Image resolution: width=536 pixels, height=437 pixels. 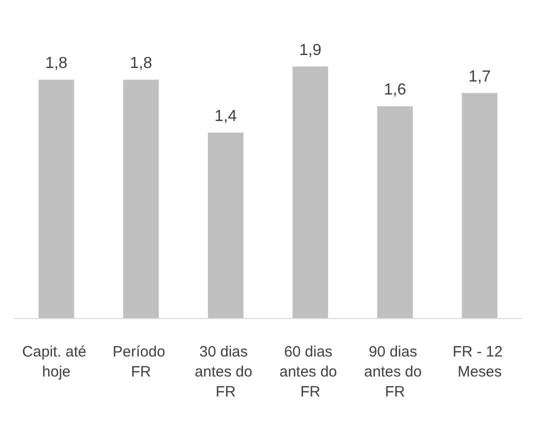 What do you see at coordinates (395, 372) in the screenshot?
I see `x-tick-label: 90 dias antes do FR` at bounding box center [395, 372].